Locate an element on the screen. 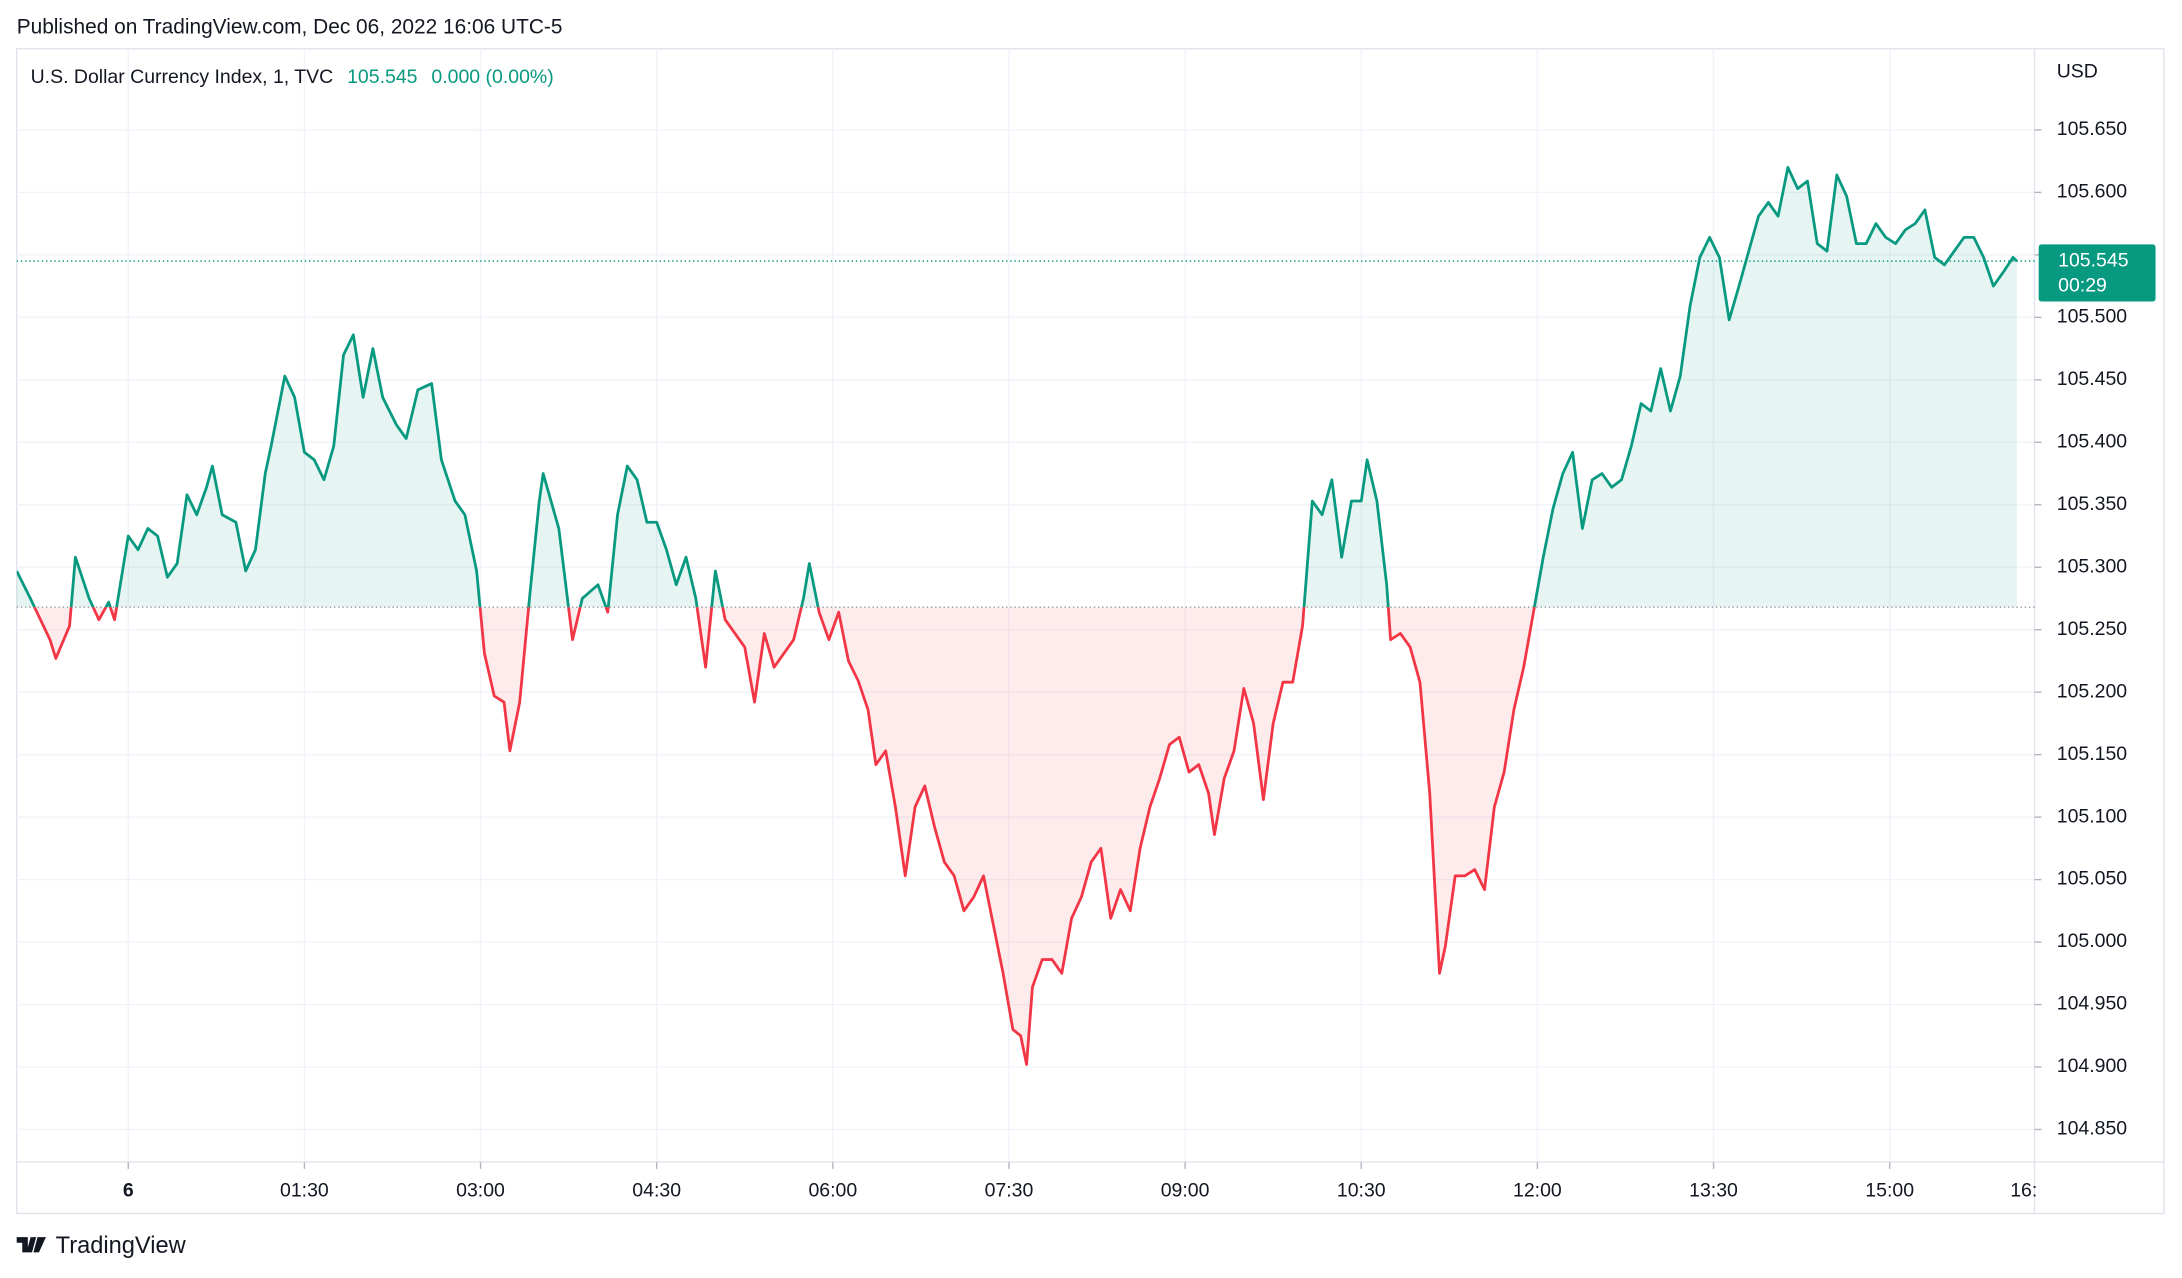  footer-logo: TradingView is located at coordinates (101, 1246).